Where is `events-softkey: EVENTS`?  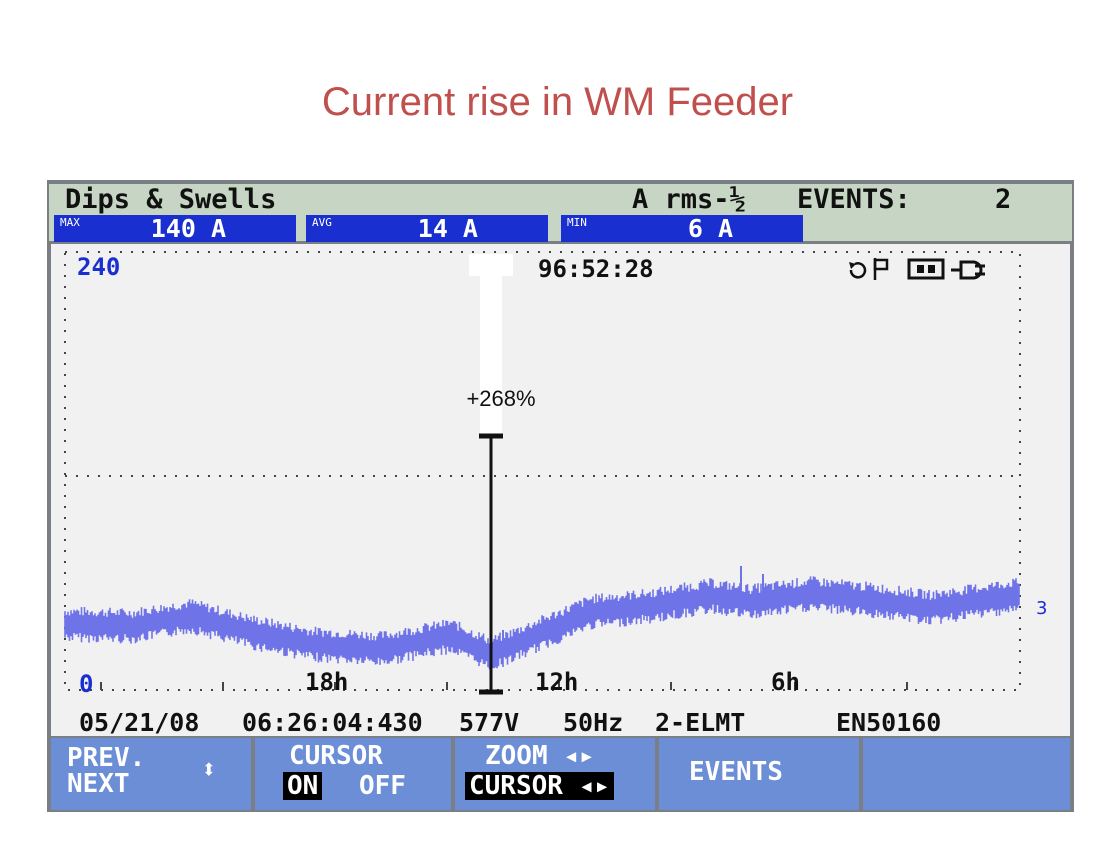 events-softkey: EVENTS is located at coordinates (759, 774).